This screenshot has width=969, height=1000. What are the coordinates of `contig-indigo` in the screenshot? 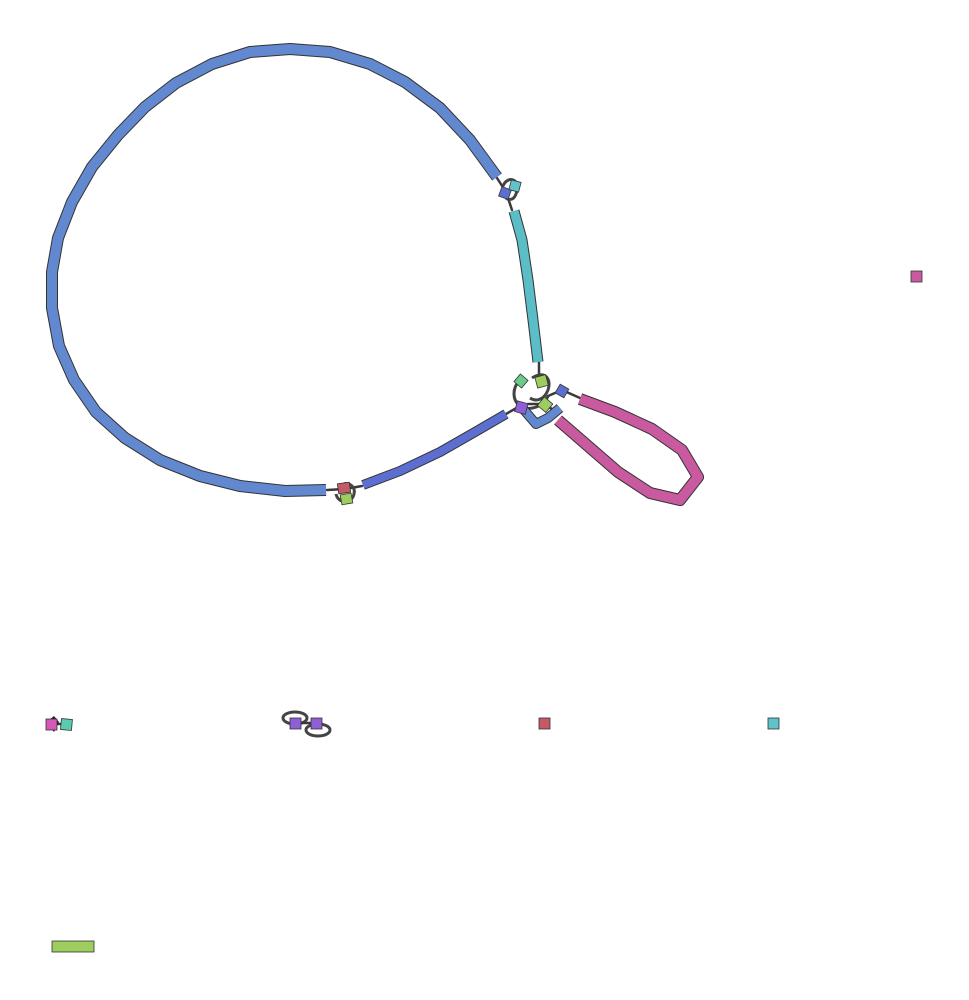 It's located at (435, 449).